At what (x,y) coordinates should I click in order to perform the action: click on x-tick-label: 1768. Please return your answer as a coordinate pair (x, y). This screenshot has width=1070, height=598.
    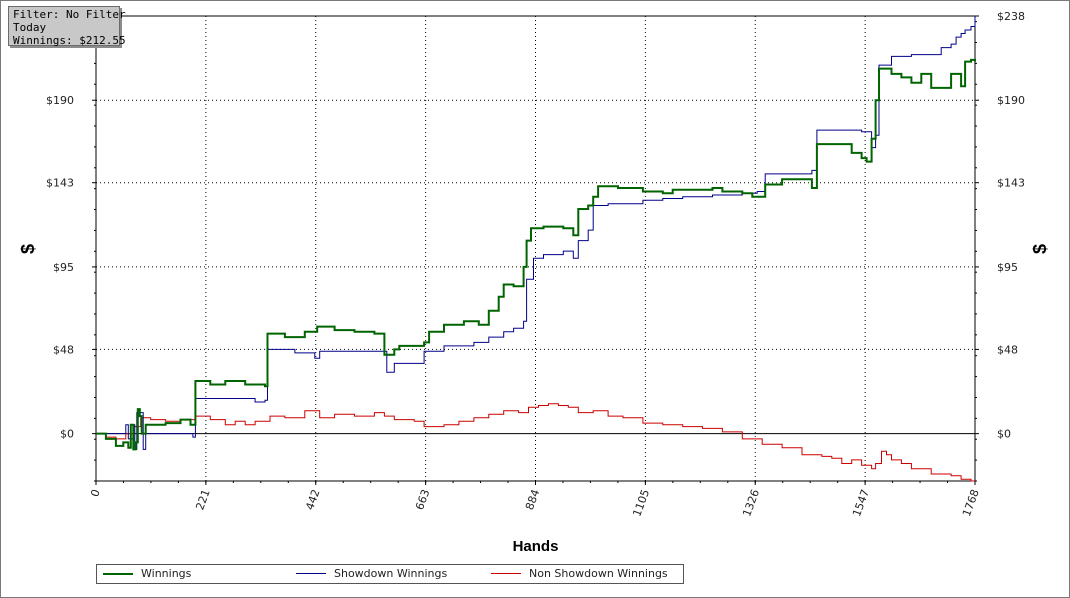
    Looking at the image, I should click on (971, 503).